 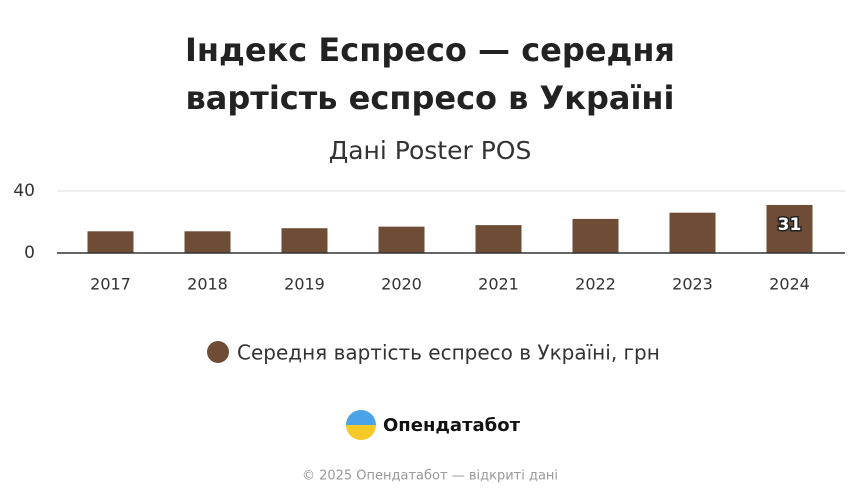 I want to click on data-label: 31, so click(x=790, y=225).